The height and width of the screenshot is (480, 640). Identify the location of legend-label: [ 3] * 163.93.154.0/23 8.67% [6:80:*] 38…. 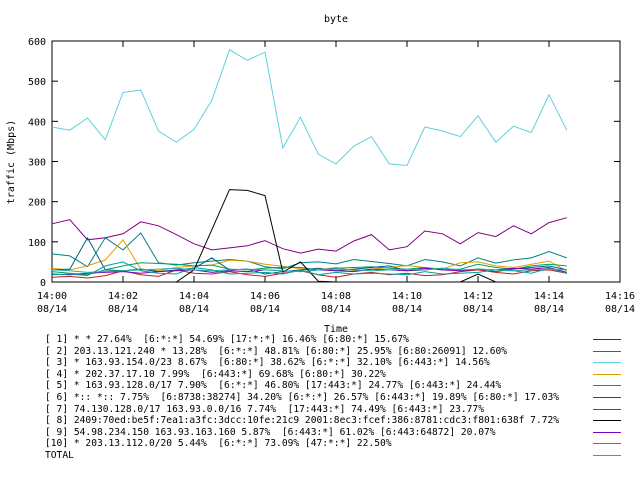
(267, 363).